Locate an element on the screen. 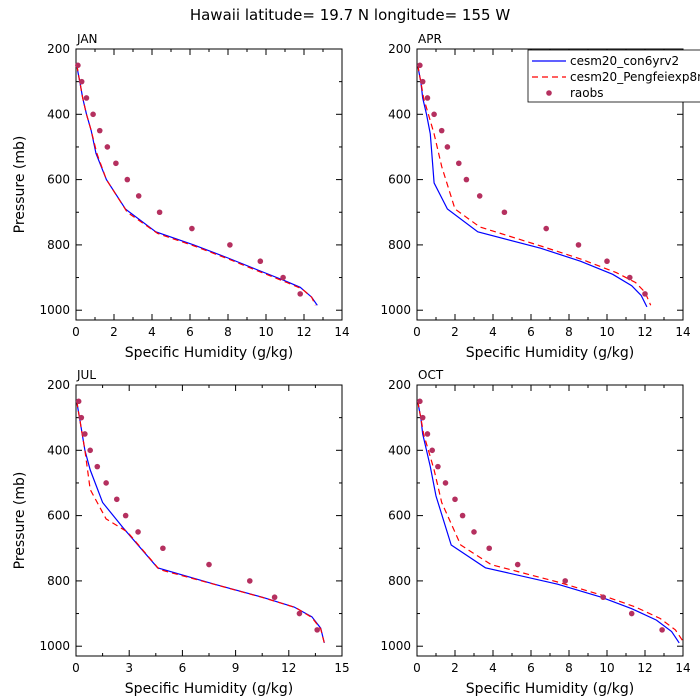 The height and width of the screenshot is (700, 700). panel-jul-xtick-label: 9 is located at coordinates (236, 668).